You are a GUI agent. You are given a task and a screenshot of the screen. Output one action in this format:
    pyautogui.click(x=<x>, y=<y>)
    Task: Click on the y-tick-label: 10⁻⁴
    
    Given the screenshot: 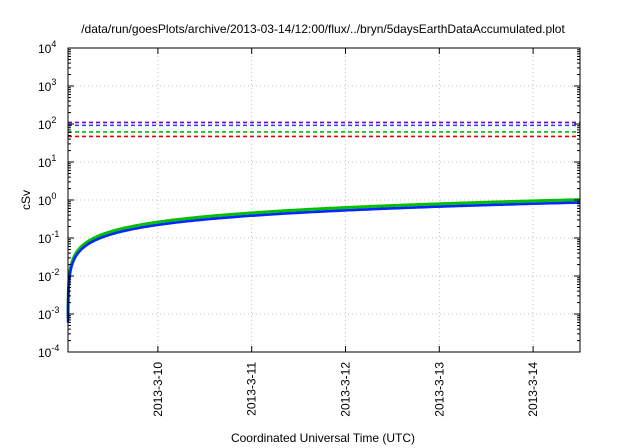 What is the action you would take?
    pyautogui.click(x=48, y=351)
    